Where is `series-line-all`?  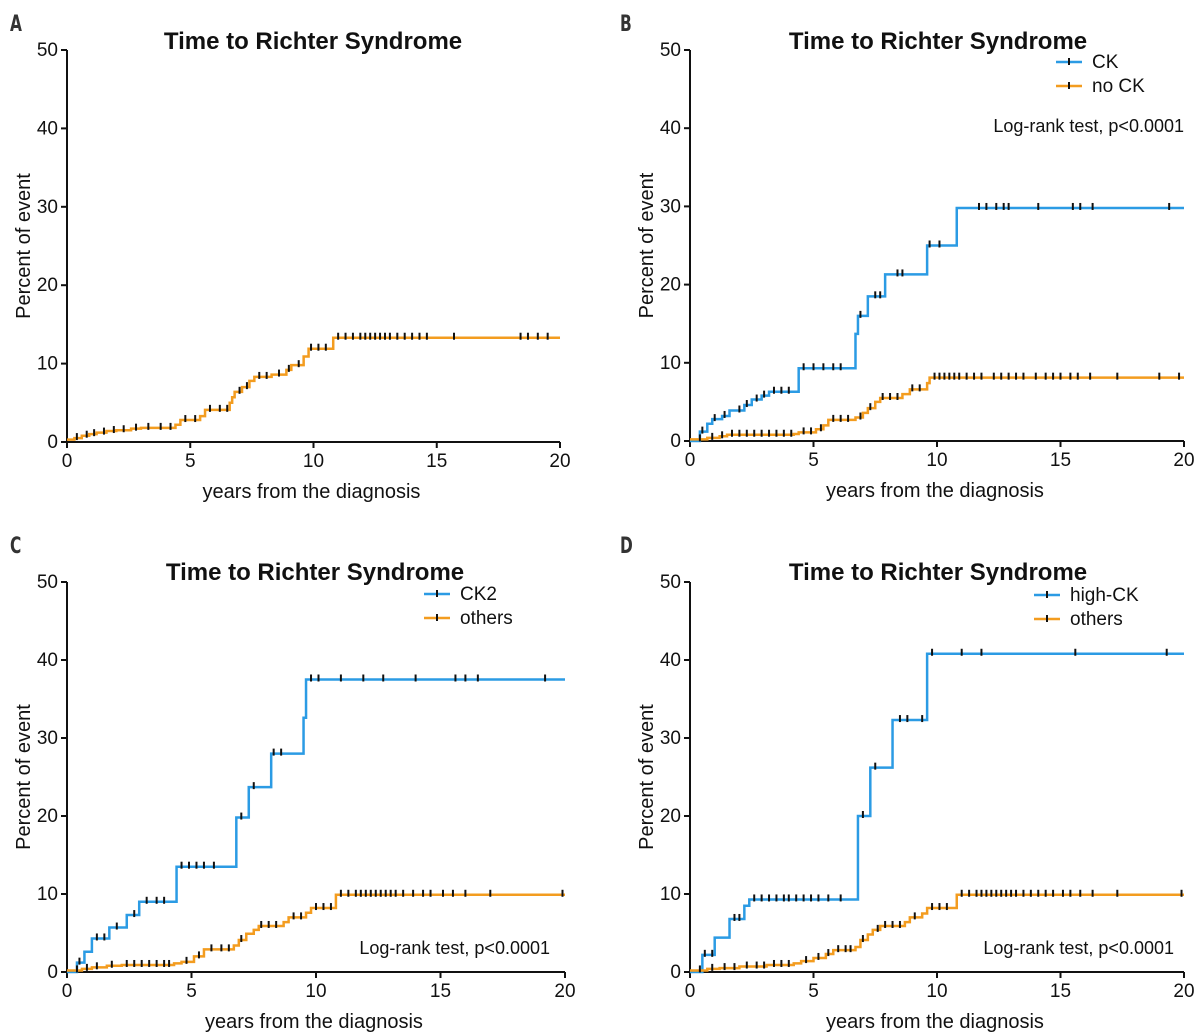
series-line-all is located at coordinates (313, 388).